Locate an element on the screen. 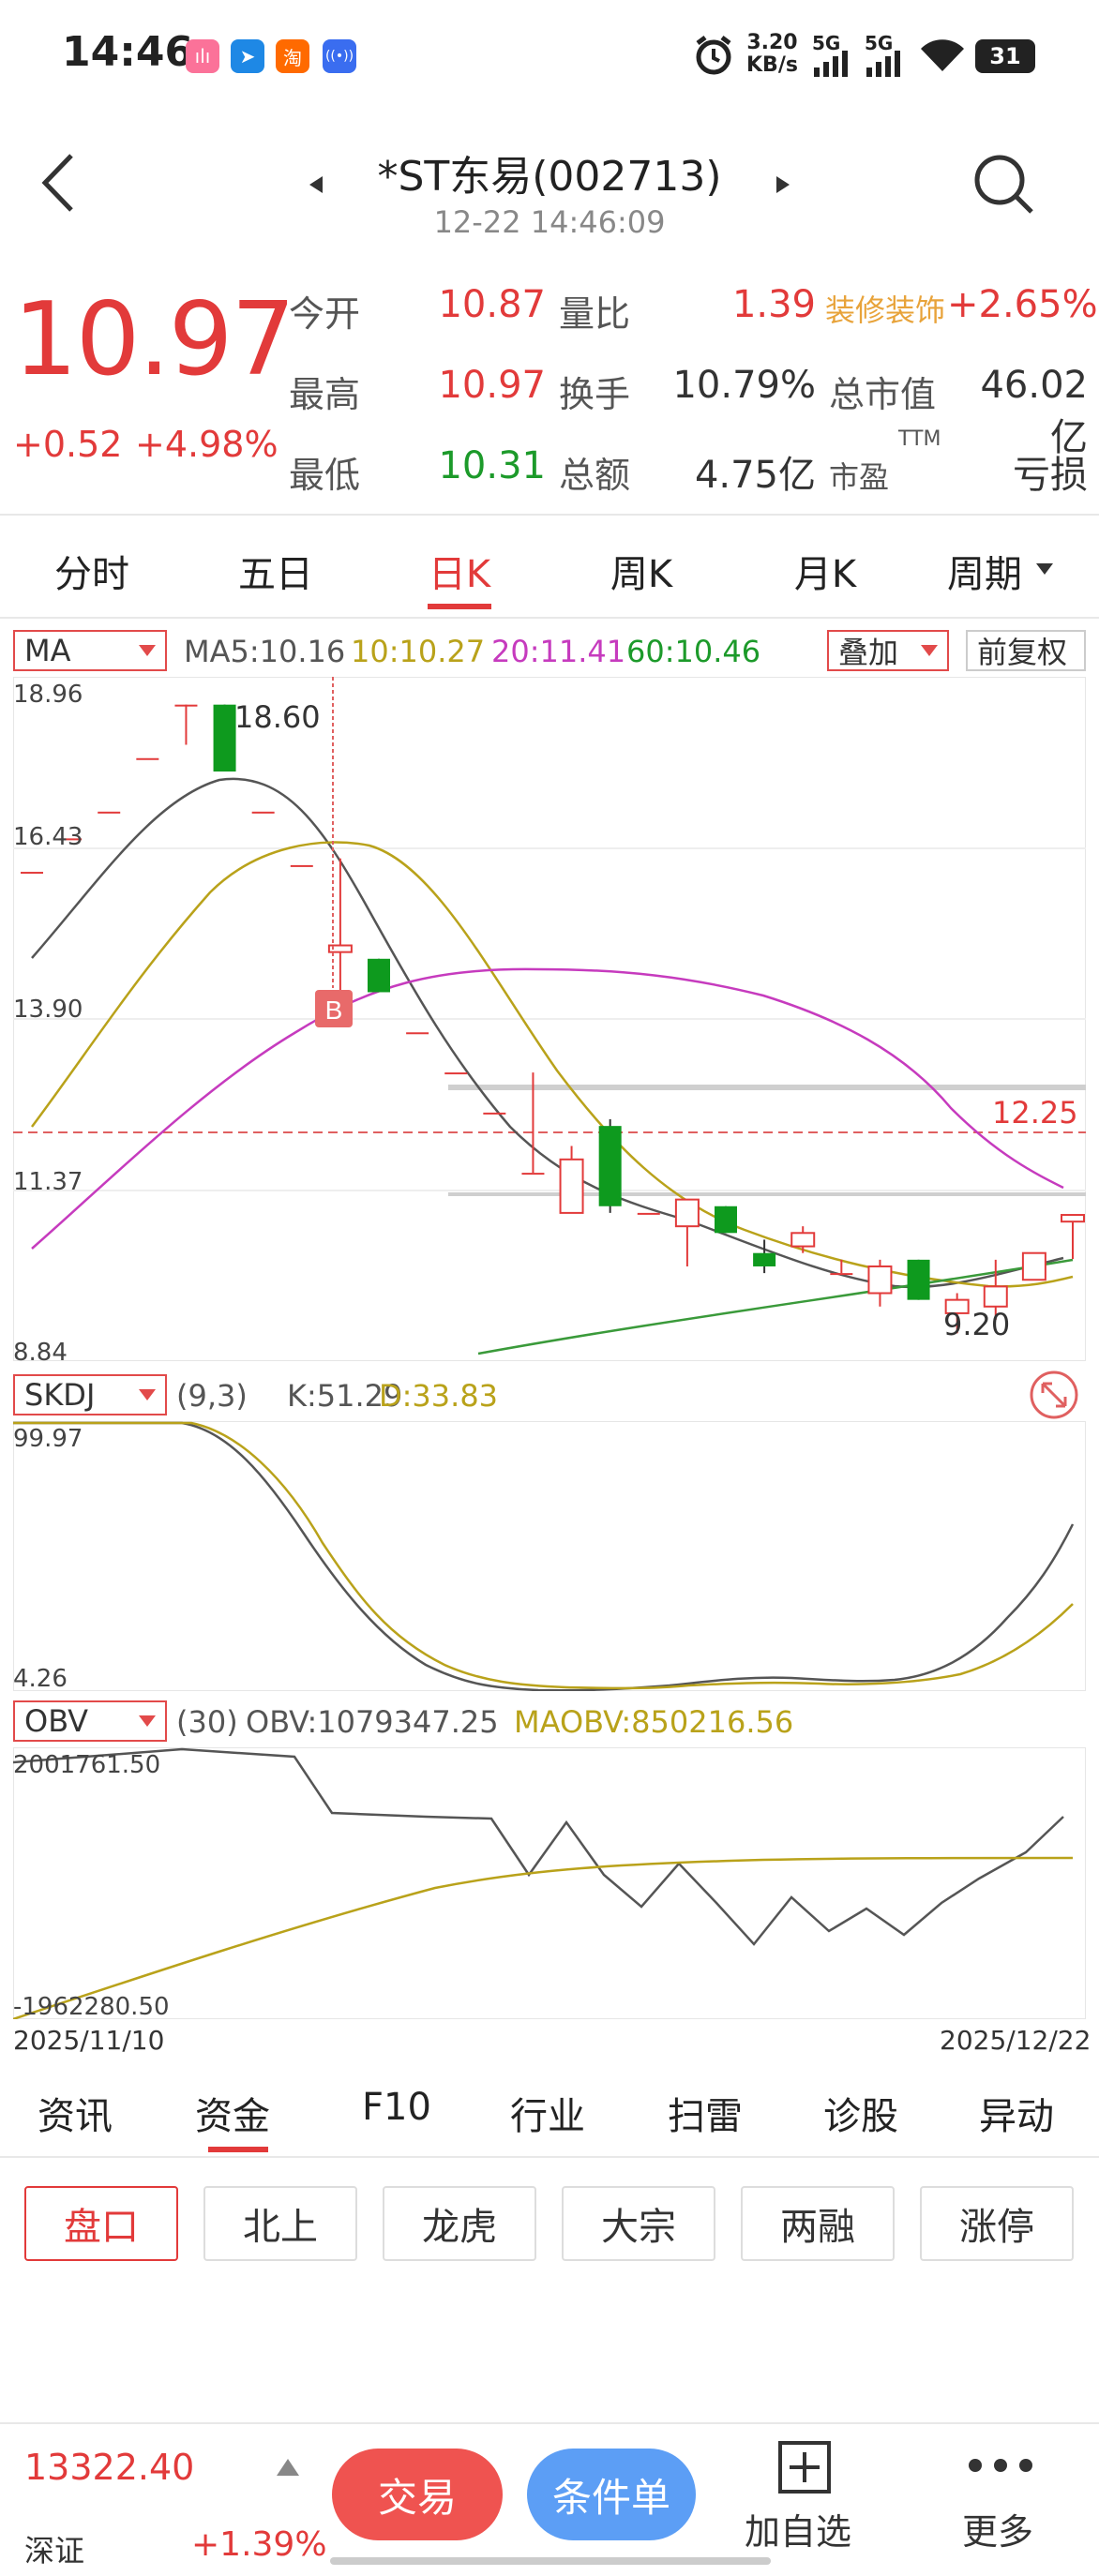 The image size is (1099, 2576). trade-button: 交易 is located at coordinates (417, 2494).